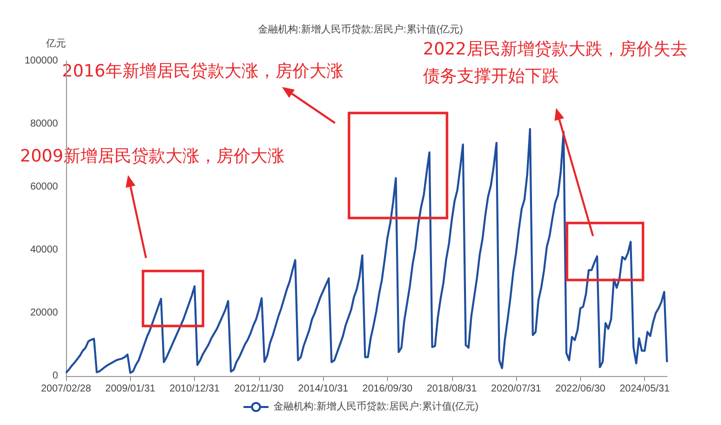  I want to click on y-tick-label: 0, so click(55, 376).